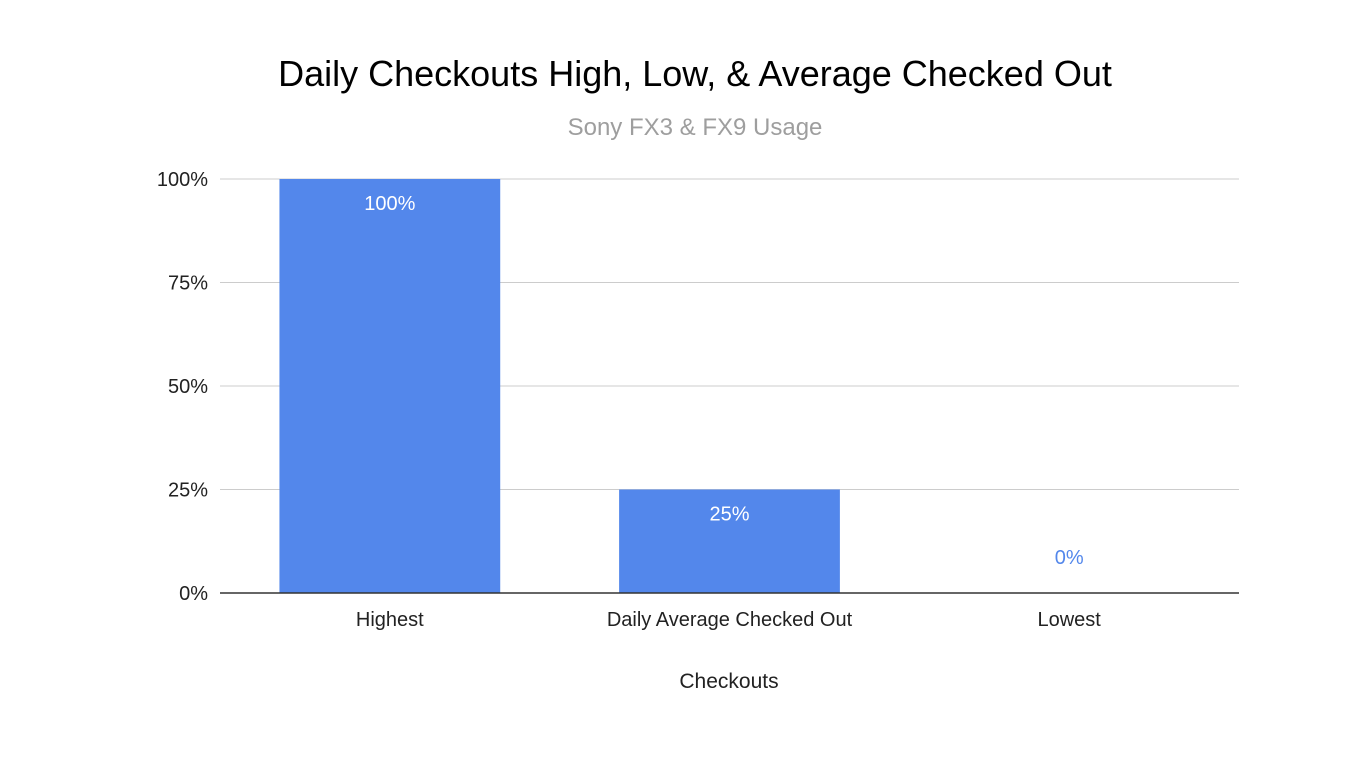 This screenshot has height=758, width=1356. Describe the element at coordinates (1069, 620) in the screenshot. I see `x-tick-label: Lowest` at that location.